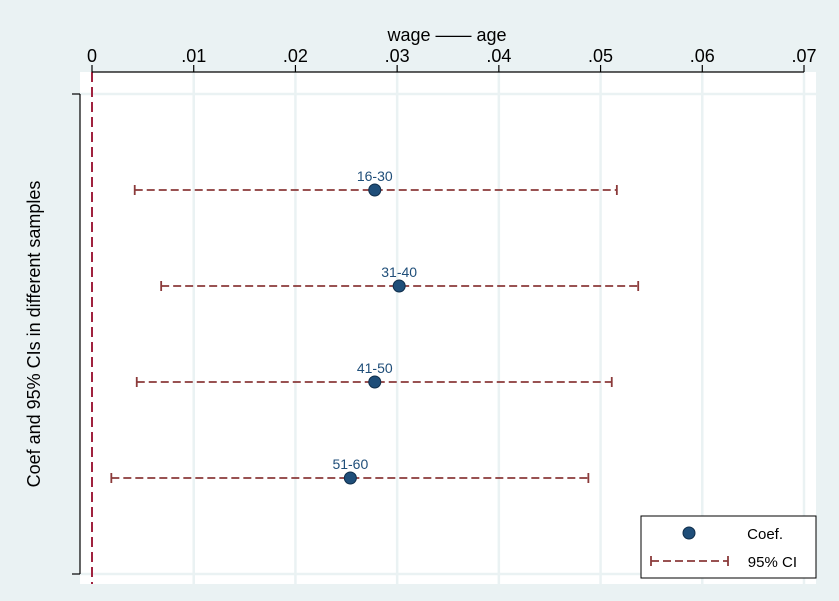  Describe the element at coordinates (295, 56) in the screenshot. I see `x-tick-label: .02` at that location.